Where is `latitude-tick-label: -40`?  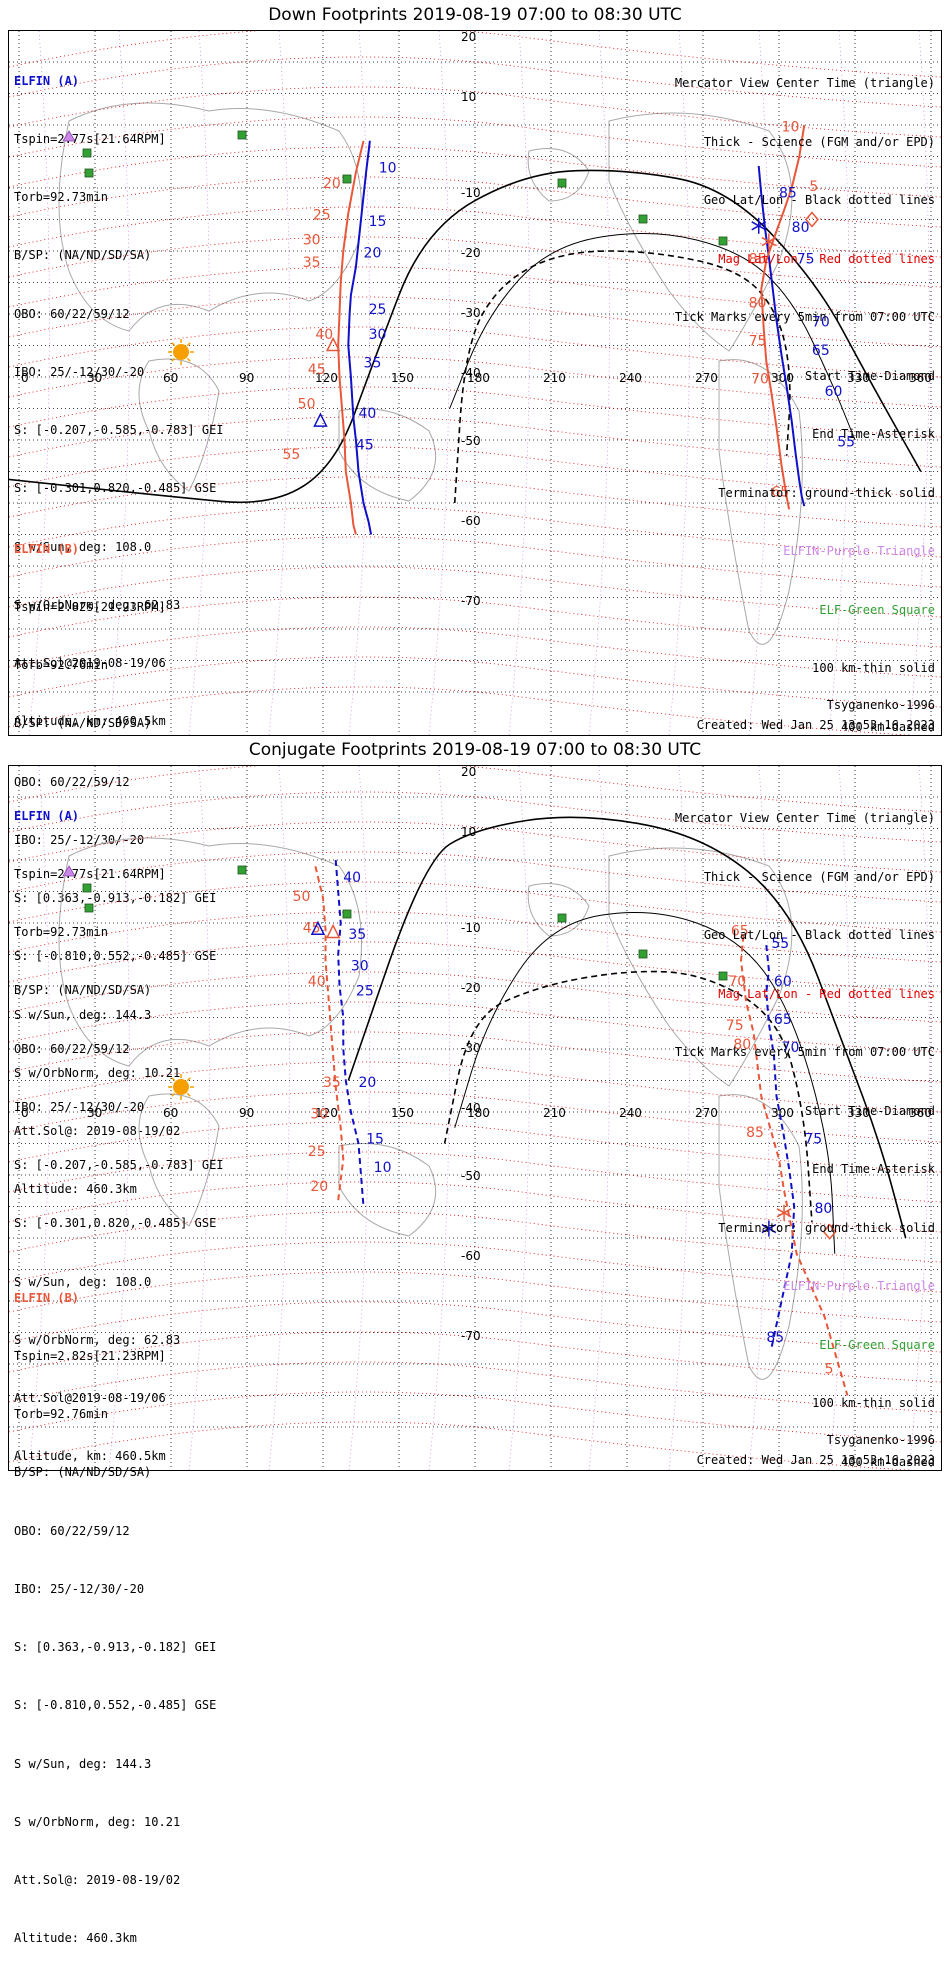 latitude-tick-label: -40 is located at coordinates (471, 1108).